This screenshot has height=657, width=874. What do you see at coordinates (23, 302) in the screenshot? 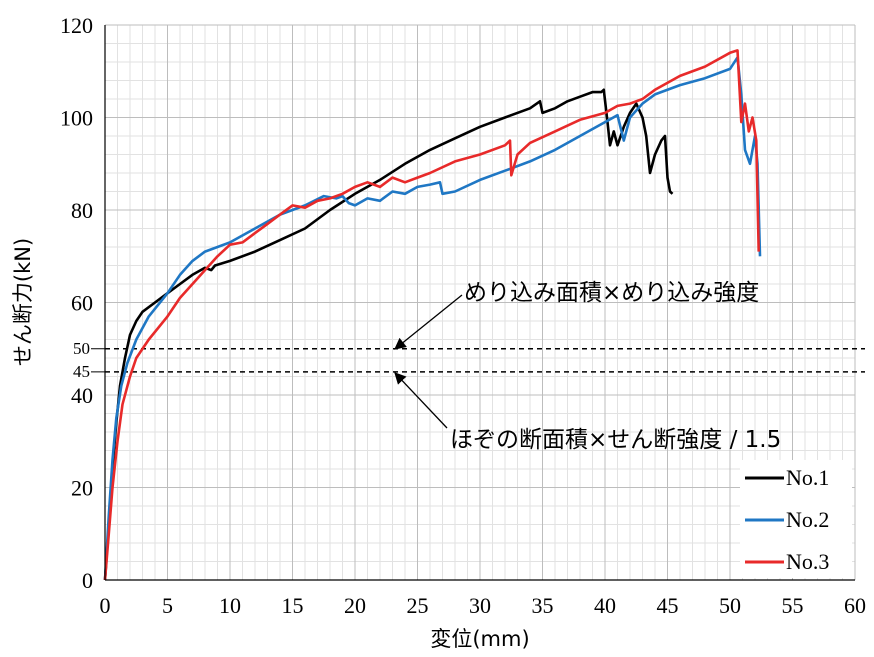
I see `y-axis-title: せん断力(kN)` at bounding box center [23, 302].